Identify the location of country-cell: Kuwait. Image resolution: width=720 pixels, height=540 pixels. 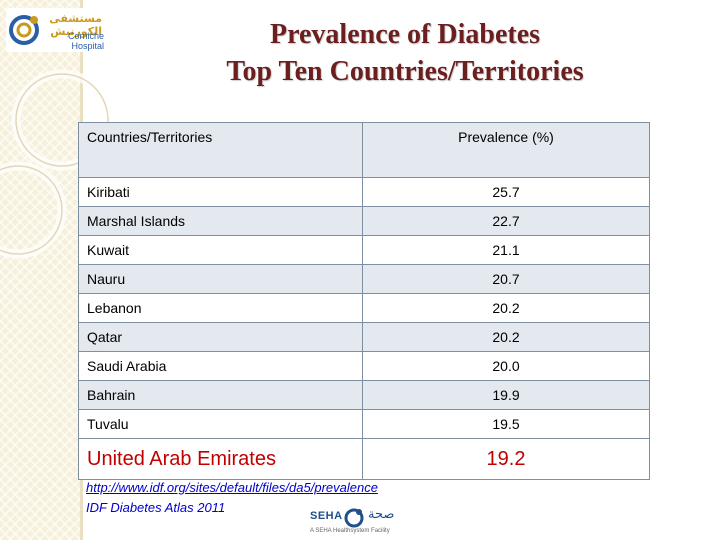
(220, 250).